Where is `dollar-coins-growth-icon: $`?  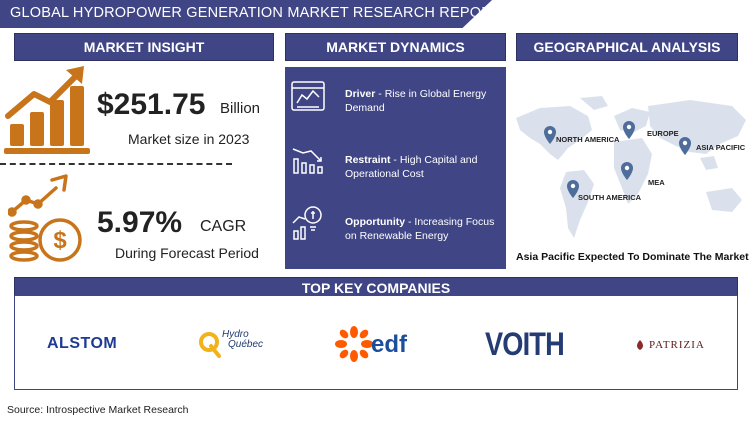 dollar-coins-growth-icon: $ is located at coordinates (45, 218).